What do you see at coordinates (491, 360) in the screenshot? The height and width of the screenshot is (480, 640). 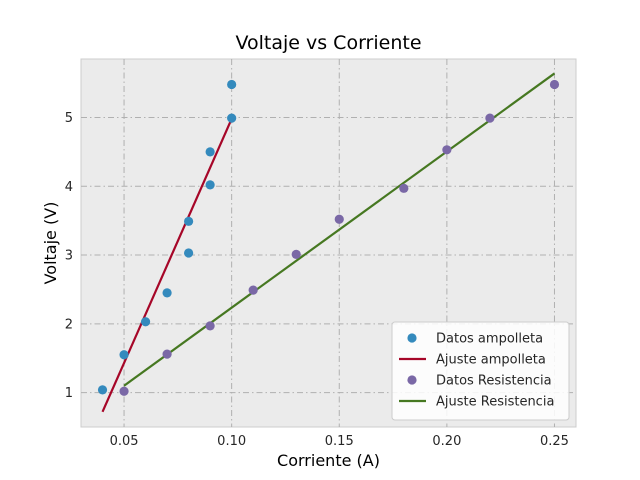 I see `legend-label-ajuste-ampolleta: Ajuste ampolleta` at bounding box center [491, 360].